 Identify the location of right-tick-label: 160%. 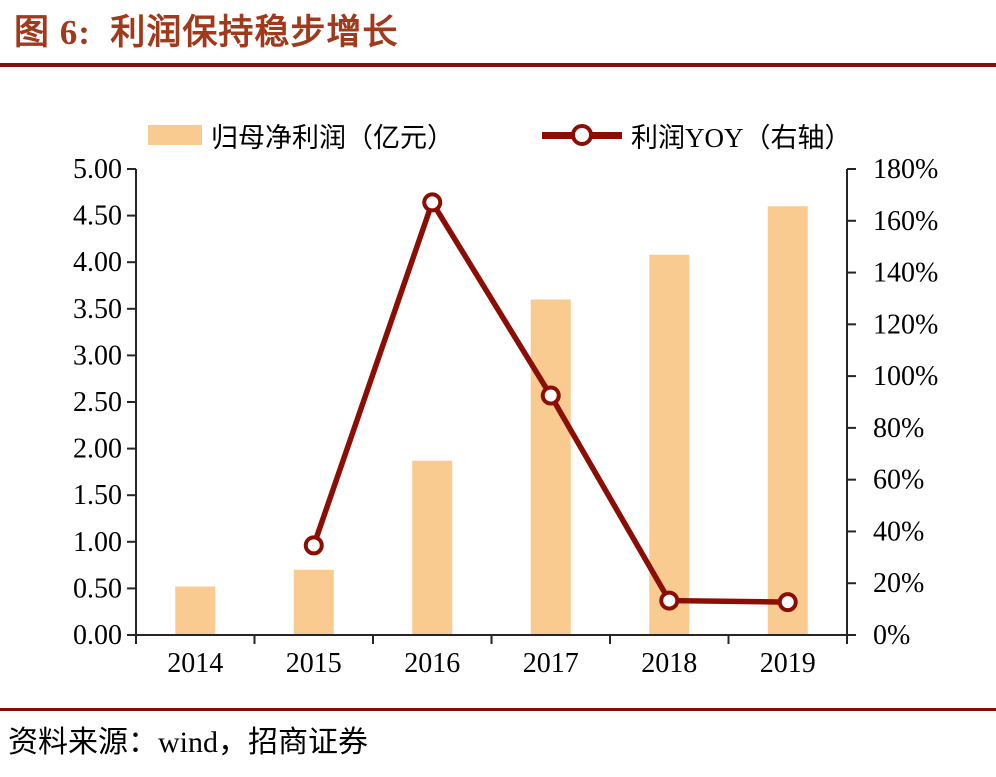
(905, 221).